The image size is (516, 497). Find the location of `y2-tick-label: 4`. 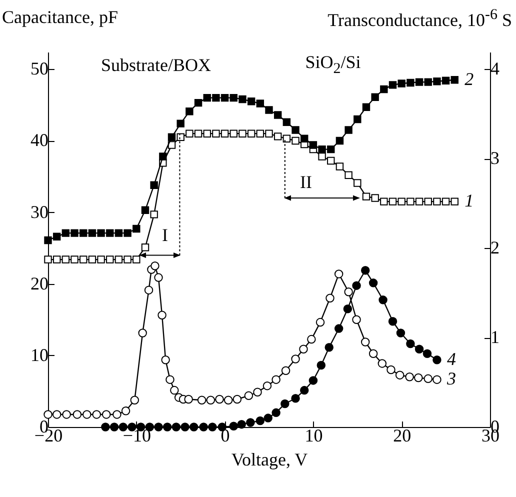

y2-tick-label: 4 is located at coordinates (495, 68).